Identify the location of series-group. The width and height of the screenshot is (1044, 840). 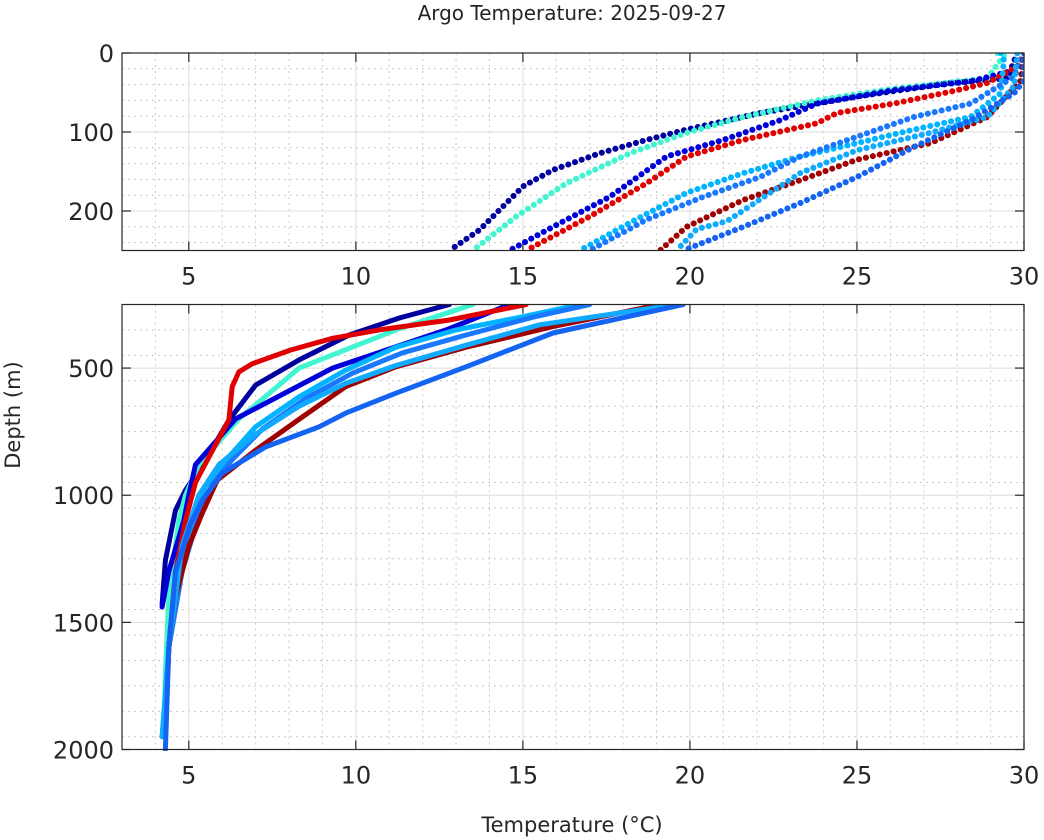
(735, 152).